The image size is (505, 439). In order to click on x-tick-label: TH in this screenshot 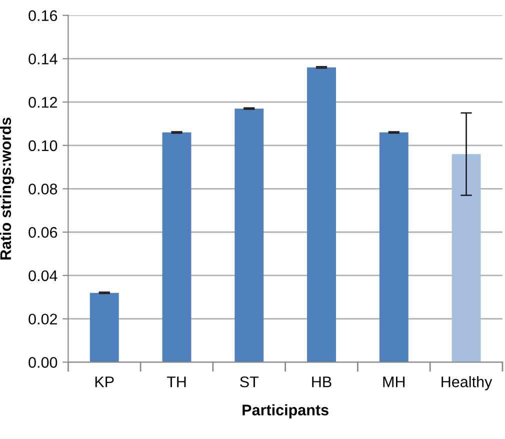, I will do `click(176, 382)`.